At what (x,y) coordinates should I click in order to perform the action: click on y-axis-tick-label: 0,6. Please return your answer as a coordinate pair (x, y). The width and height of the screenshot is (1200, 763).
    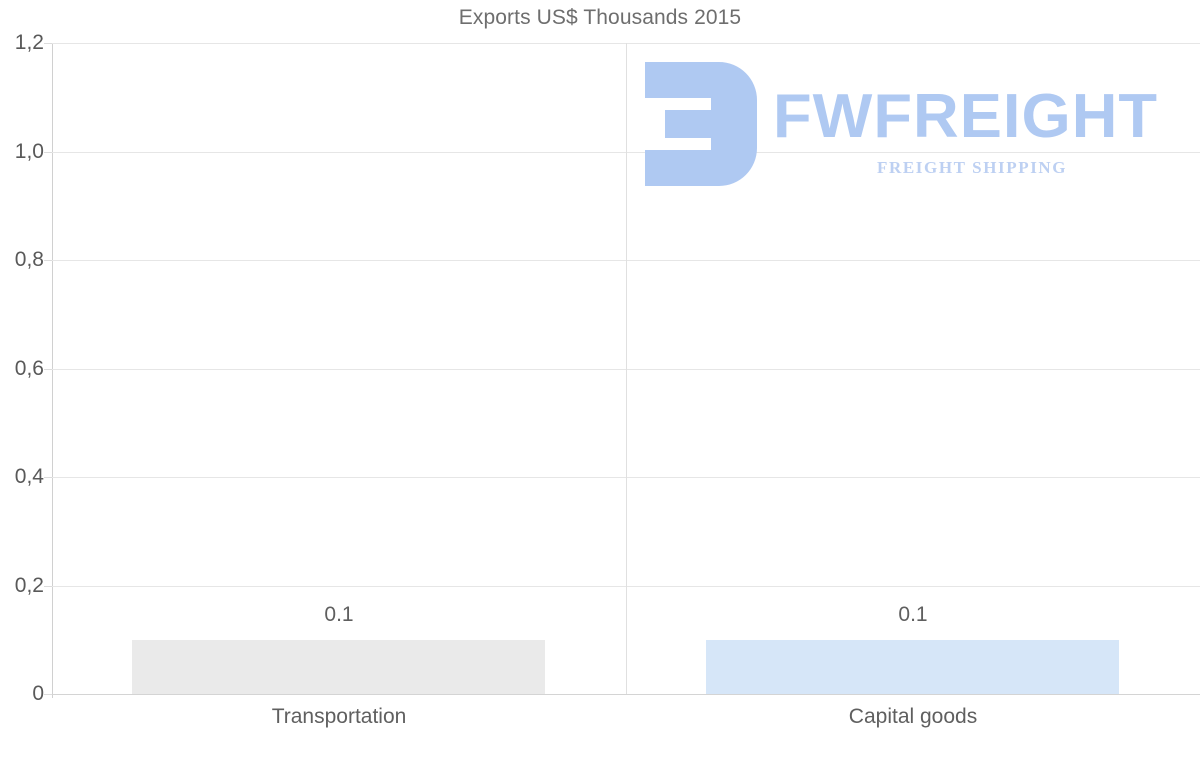
    Looking at the image, I should click on (29, 368).